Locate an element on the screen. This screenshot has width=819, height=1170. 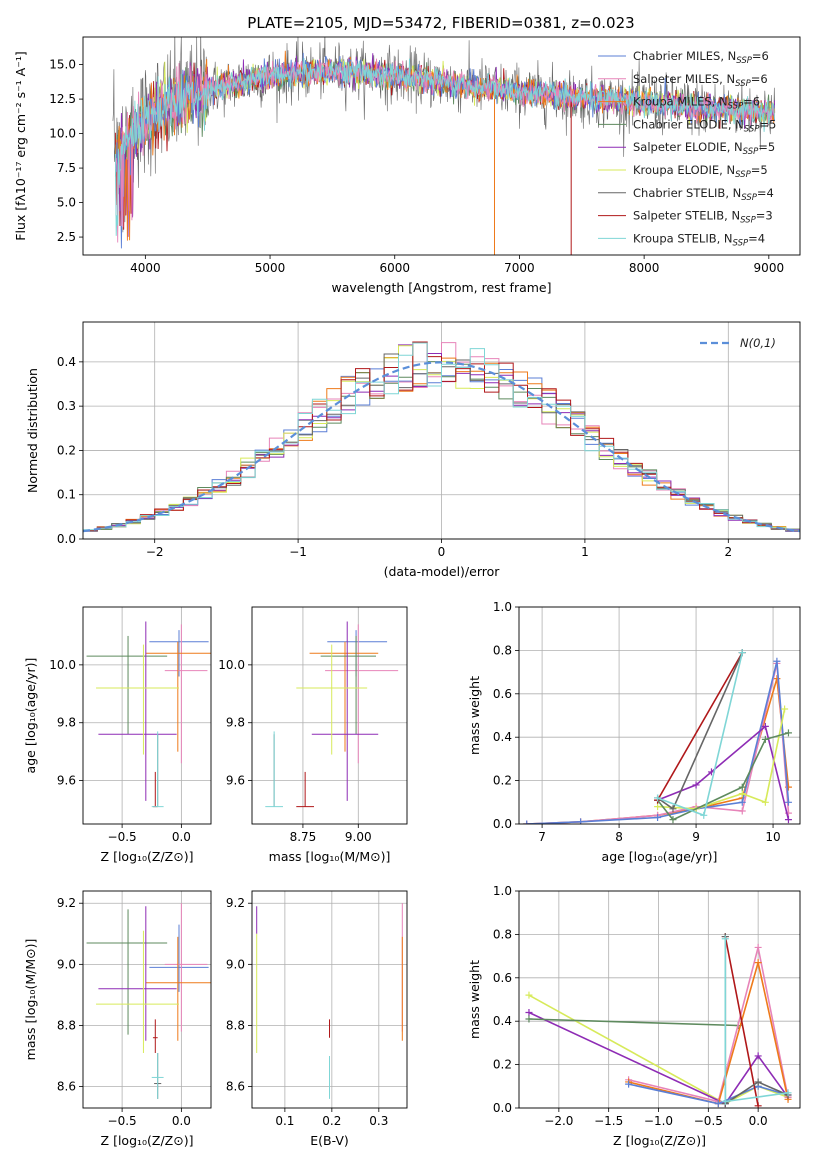
axes-age_vs_mass: 8.75 9.00 9.6 9.8 10.0 mass [log₁₀(M/M⊙)] is located at coordinates (313, 735).